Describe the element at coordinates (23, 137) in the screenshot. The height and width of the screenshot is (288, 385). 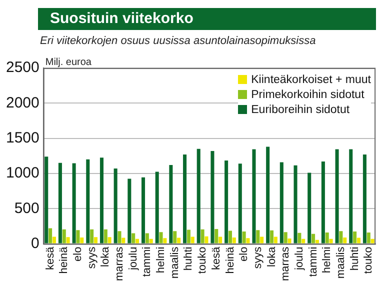
I see `y-tick-label: 1500` at that location.